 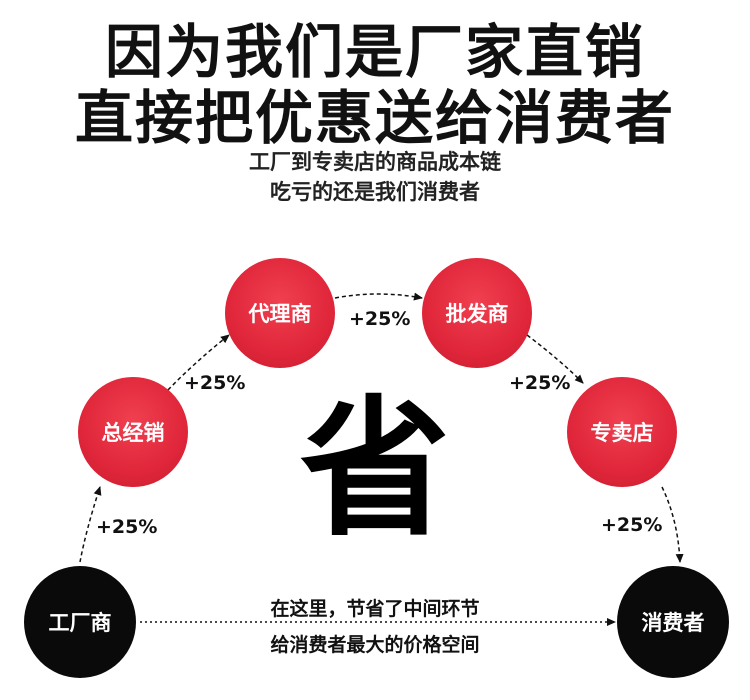 I want to click on subline-line-2: 吃亏的还是我们消费者, so click(x=375, y=192).